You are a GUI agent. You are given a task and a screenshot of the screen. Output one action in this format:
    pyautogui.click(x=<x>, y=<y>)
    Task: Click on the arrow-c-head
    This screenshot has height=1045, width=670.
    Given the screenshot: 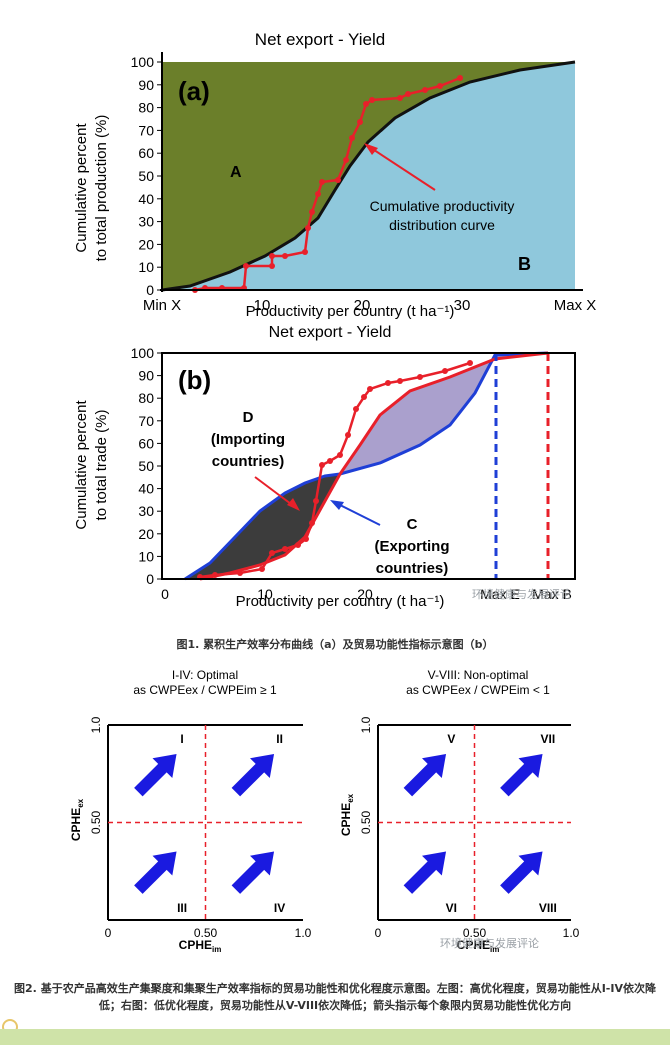 What is the action you would take?
    pyautogui.click(x=337, y=505)
    